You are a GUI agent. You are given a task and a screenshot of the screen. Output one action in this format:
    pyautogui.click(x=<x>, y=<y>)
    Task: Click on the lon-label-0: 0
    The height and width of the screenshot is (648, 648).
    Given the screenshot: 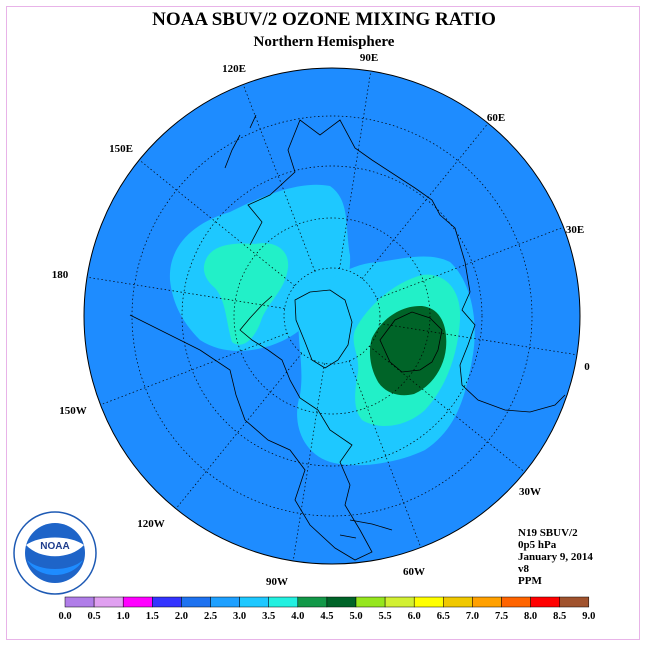 What is the action you would take?
    pyautogui.click(x=587, y=367)
    